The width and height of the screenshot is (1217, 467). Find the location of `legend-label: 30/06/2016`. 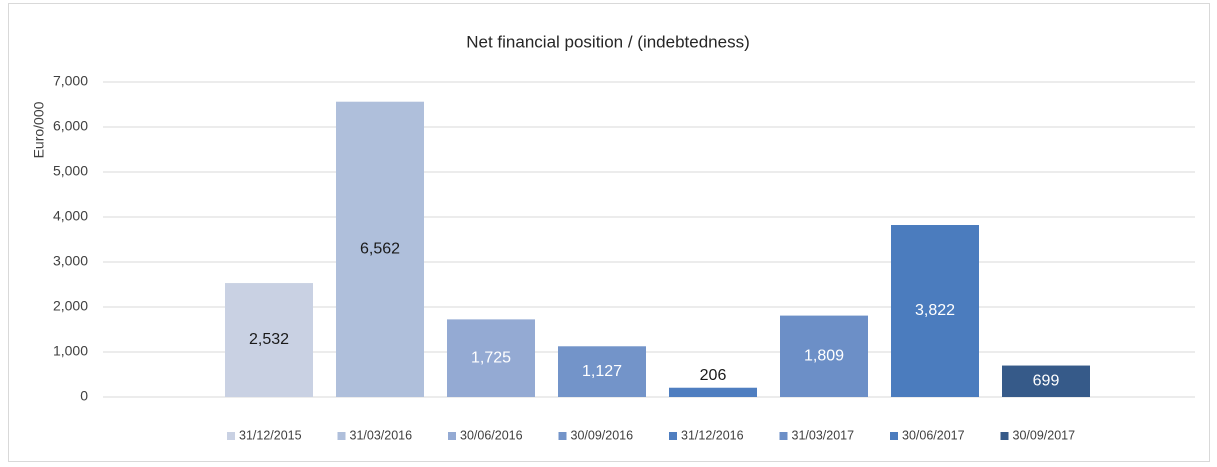

legend-label: 30/06/2016 is located at coordinates (491, 435).